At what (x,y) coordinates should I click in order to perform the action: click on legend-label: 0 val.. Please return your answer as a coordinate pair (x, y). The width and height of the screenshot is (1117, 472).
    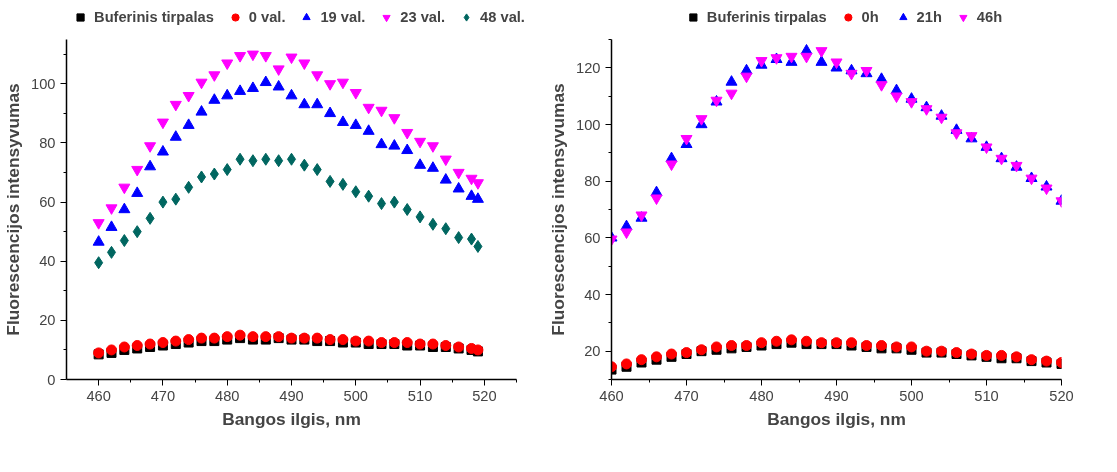
    Looking at the image, I should click on (267, 17).